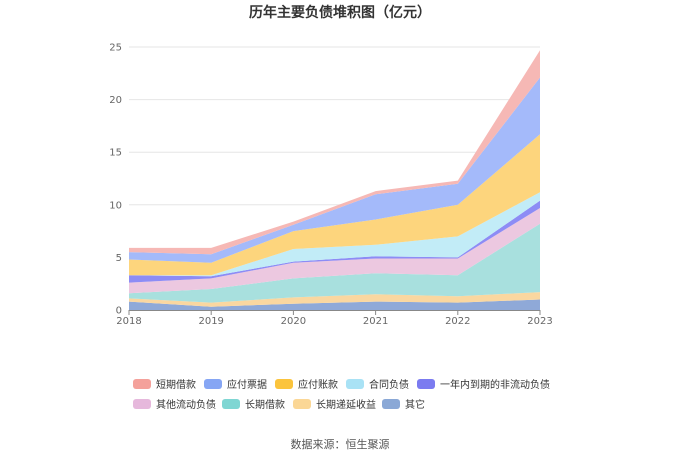 Image resolution: width=680 pixels, height=460 pixels. I want to click on x-tick-label: 2022, so click(457, 321).